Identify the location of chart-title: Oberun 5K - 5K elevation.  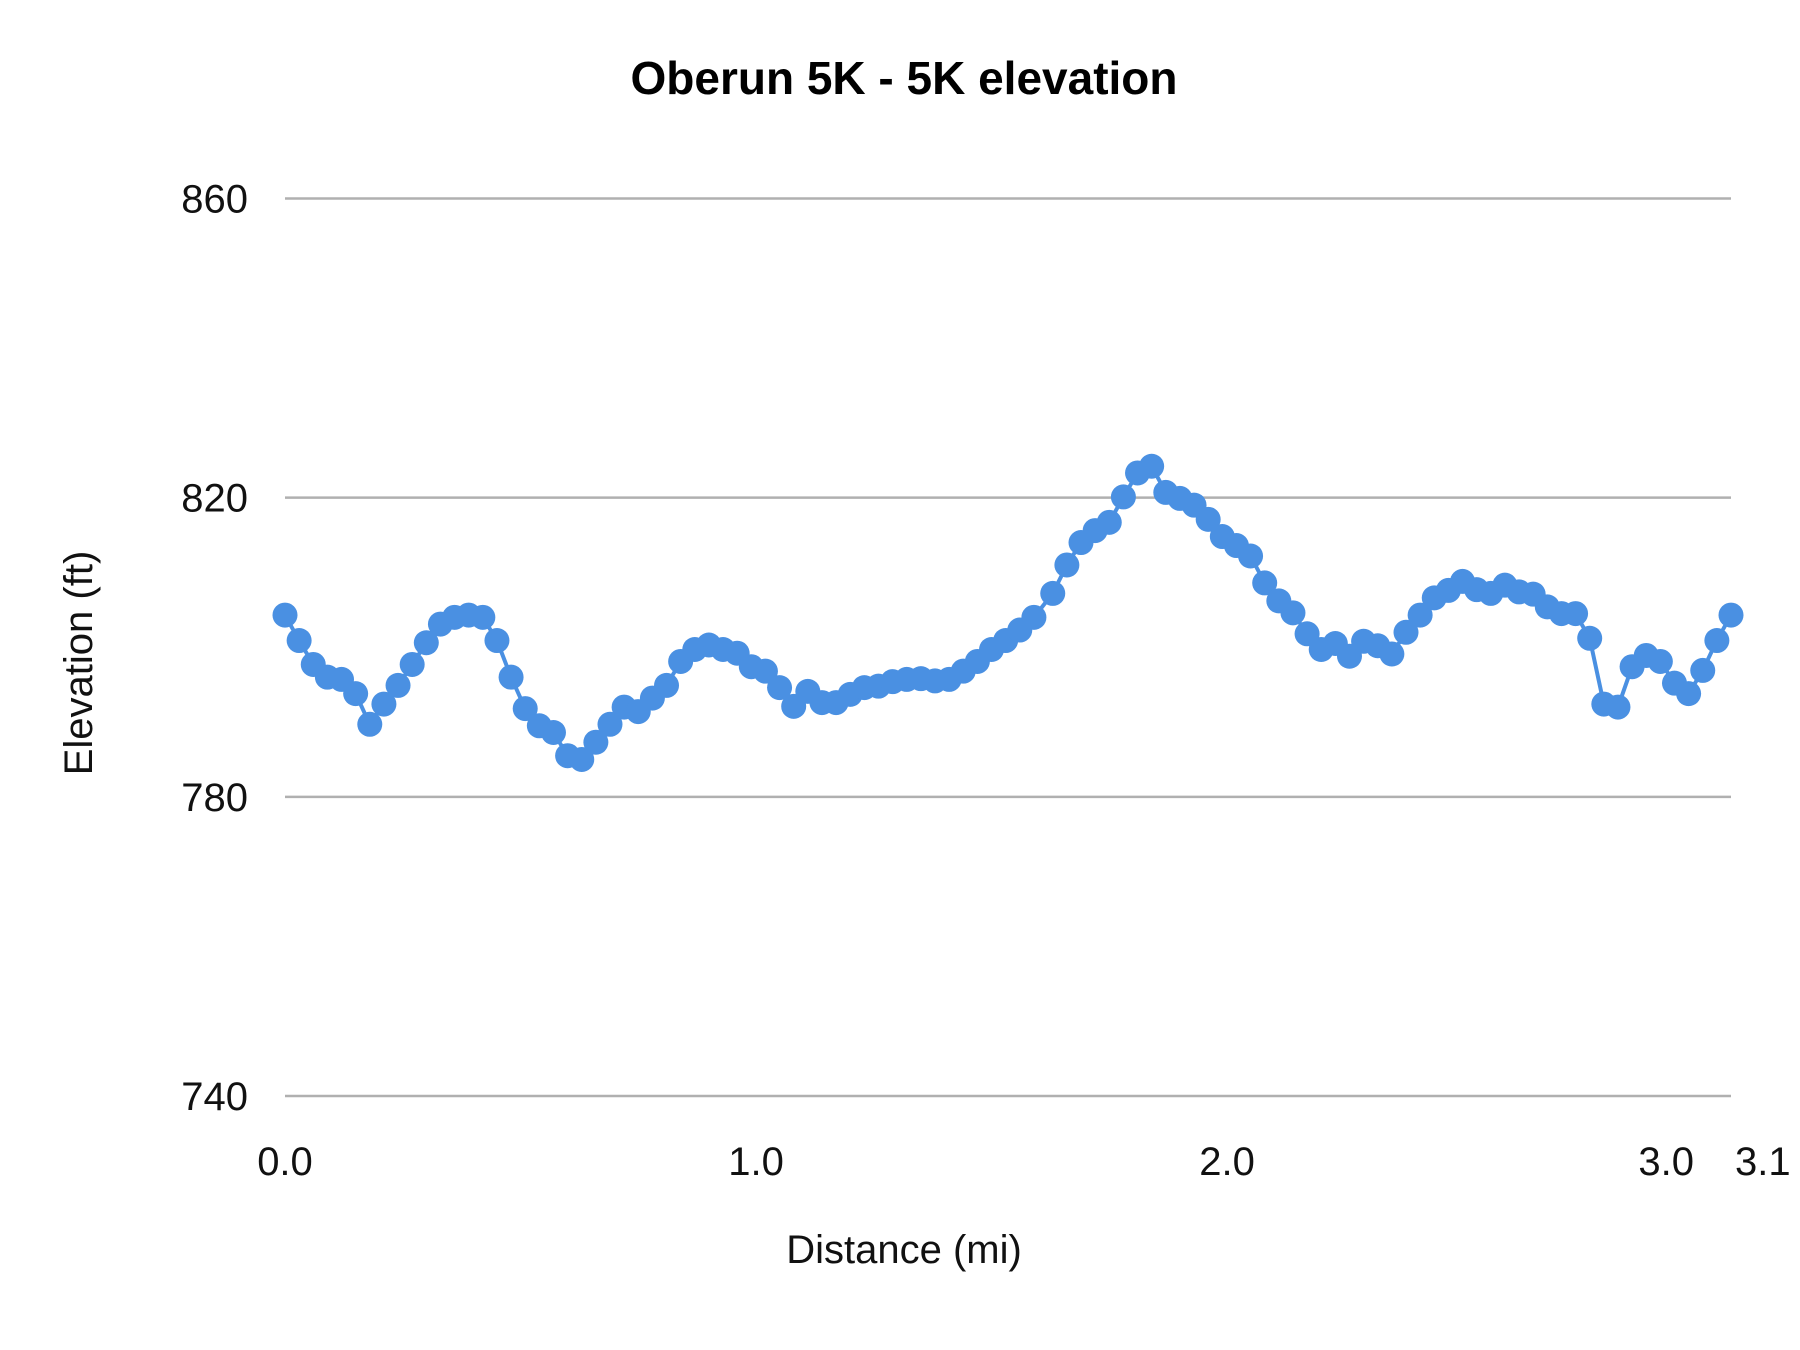
(903, 78).